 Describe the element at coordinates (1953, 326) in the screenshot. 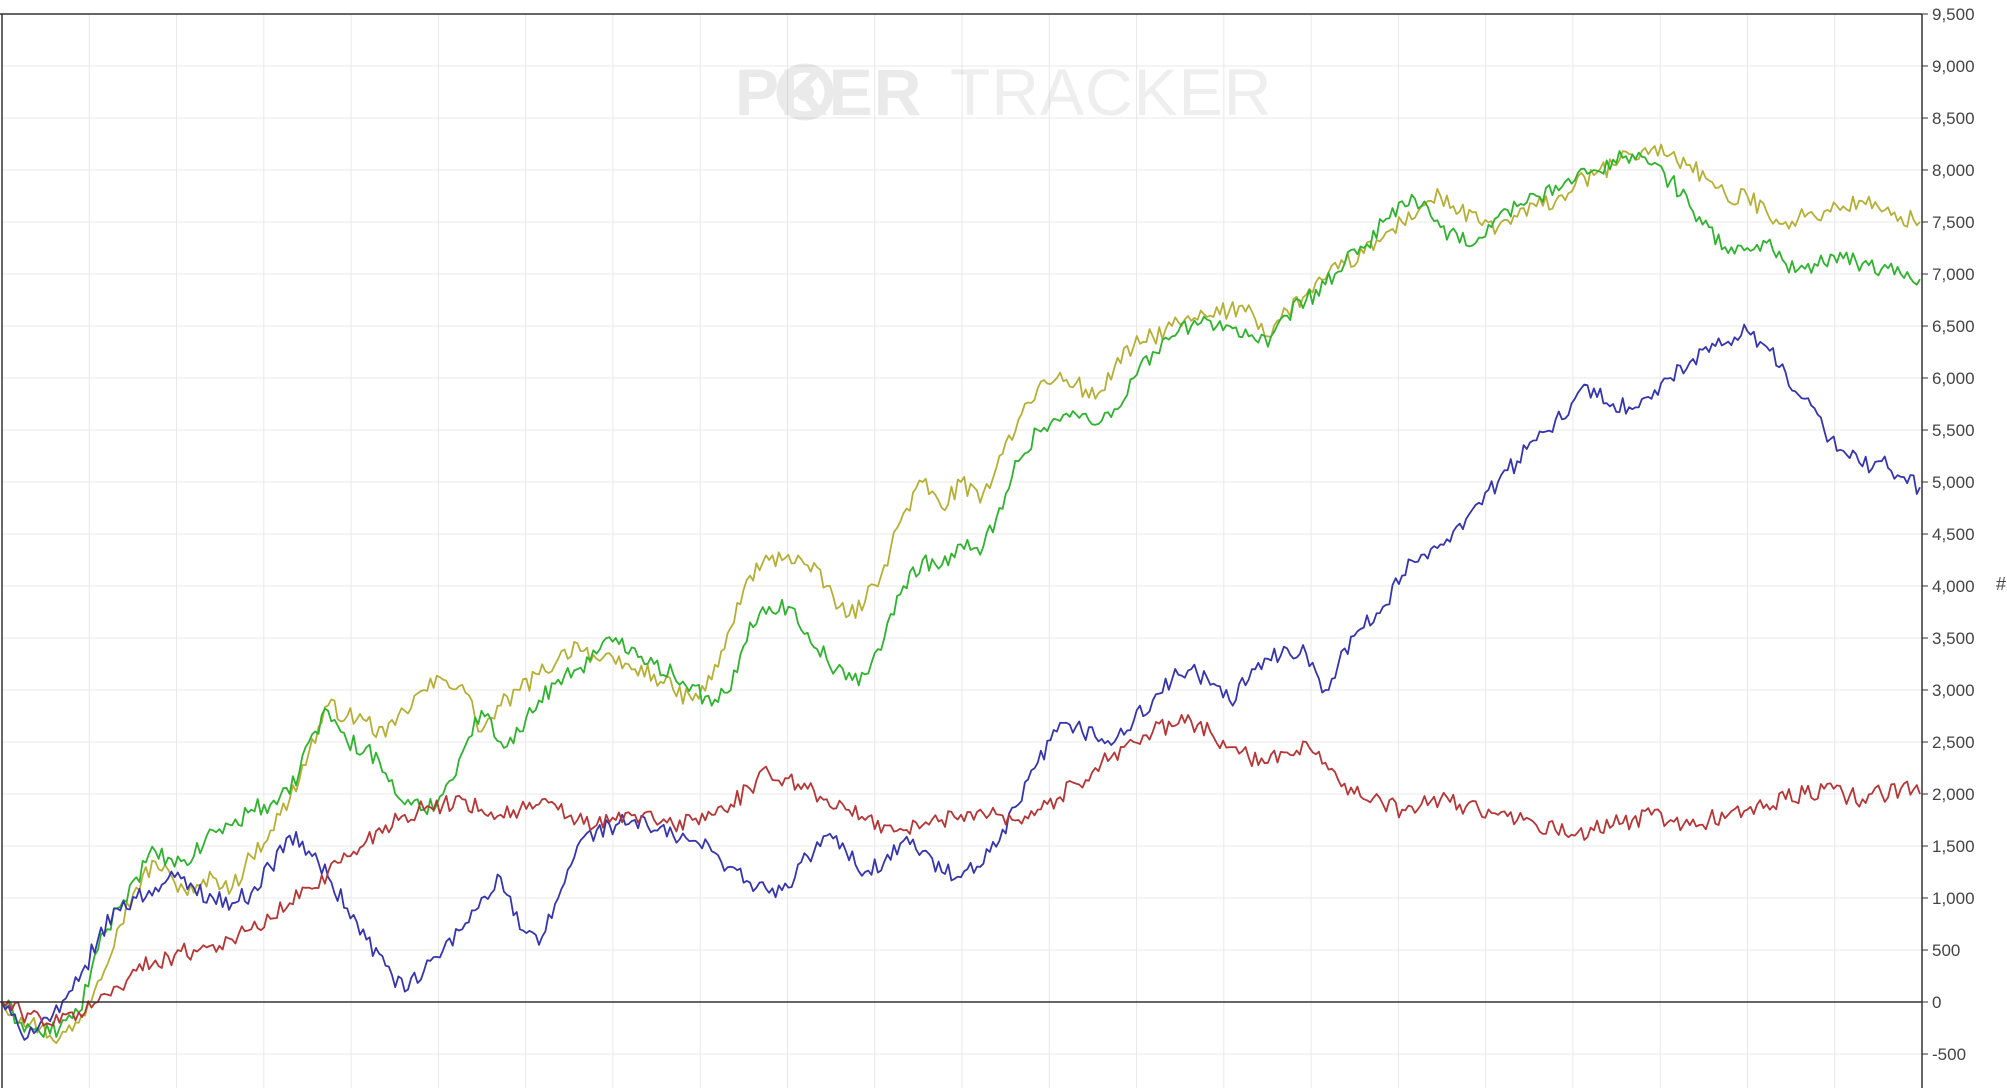

I see `y-tick-label: 6,500` at that location.